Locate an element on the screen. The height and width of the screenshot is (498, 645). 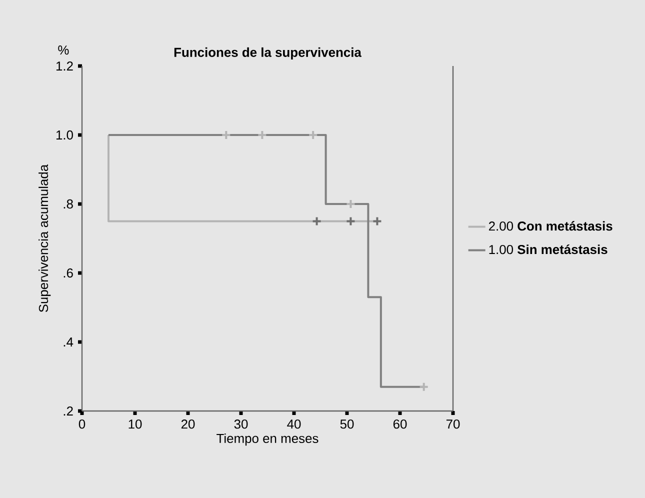
y-tick-label: 1.2 is located at coordinates (64, 66).